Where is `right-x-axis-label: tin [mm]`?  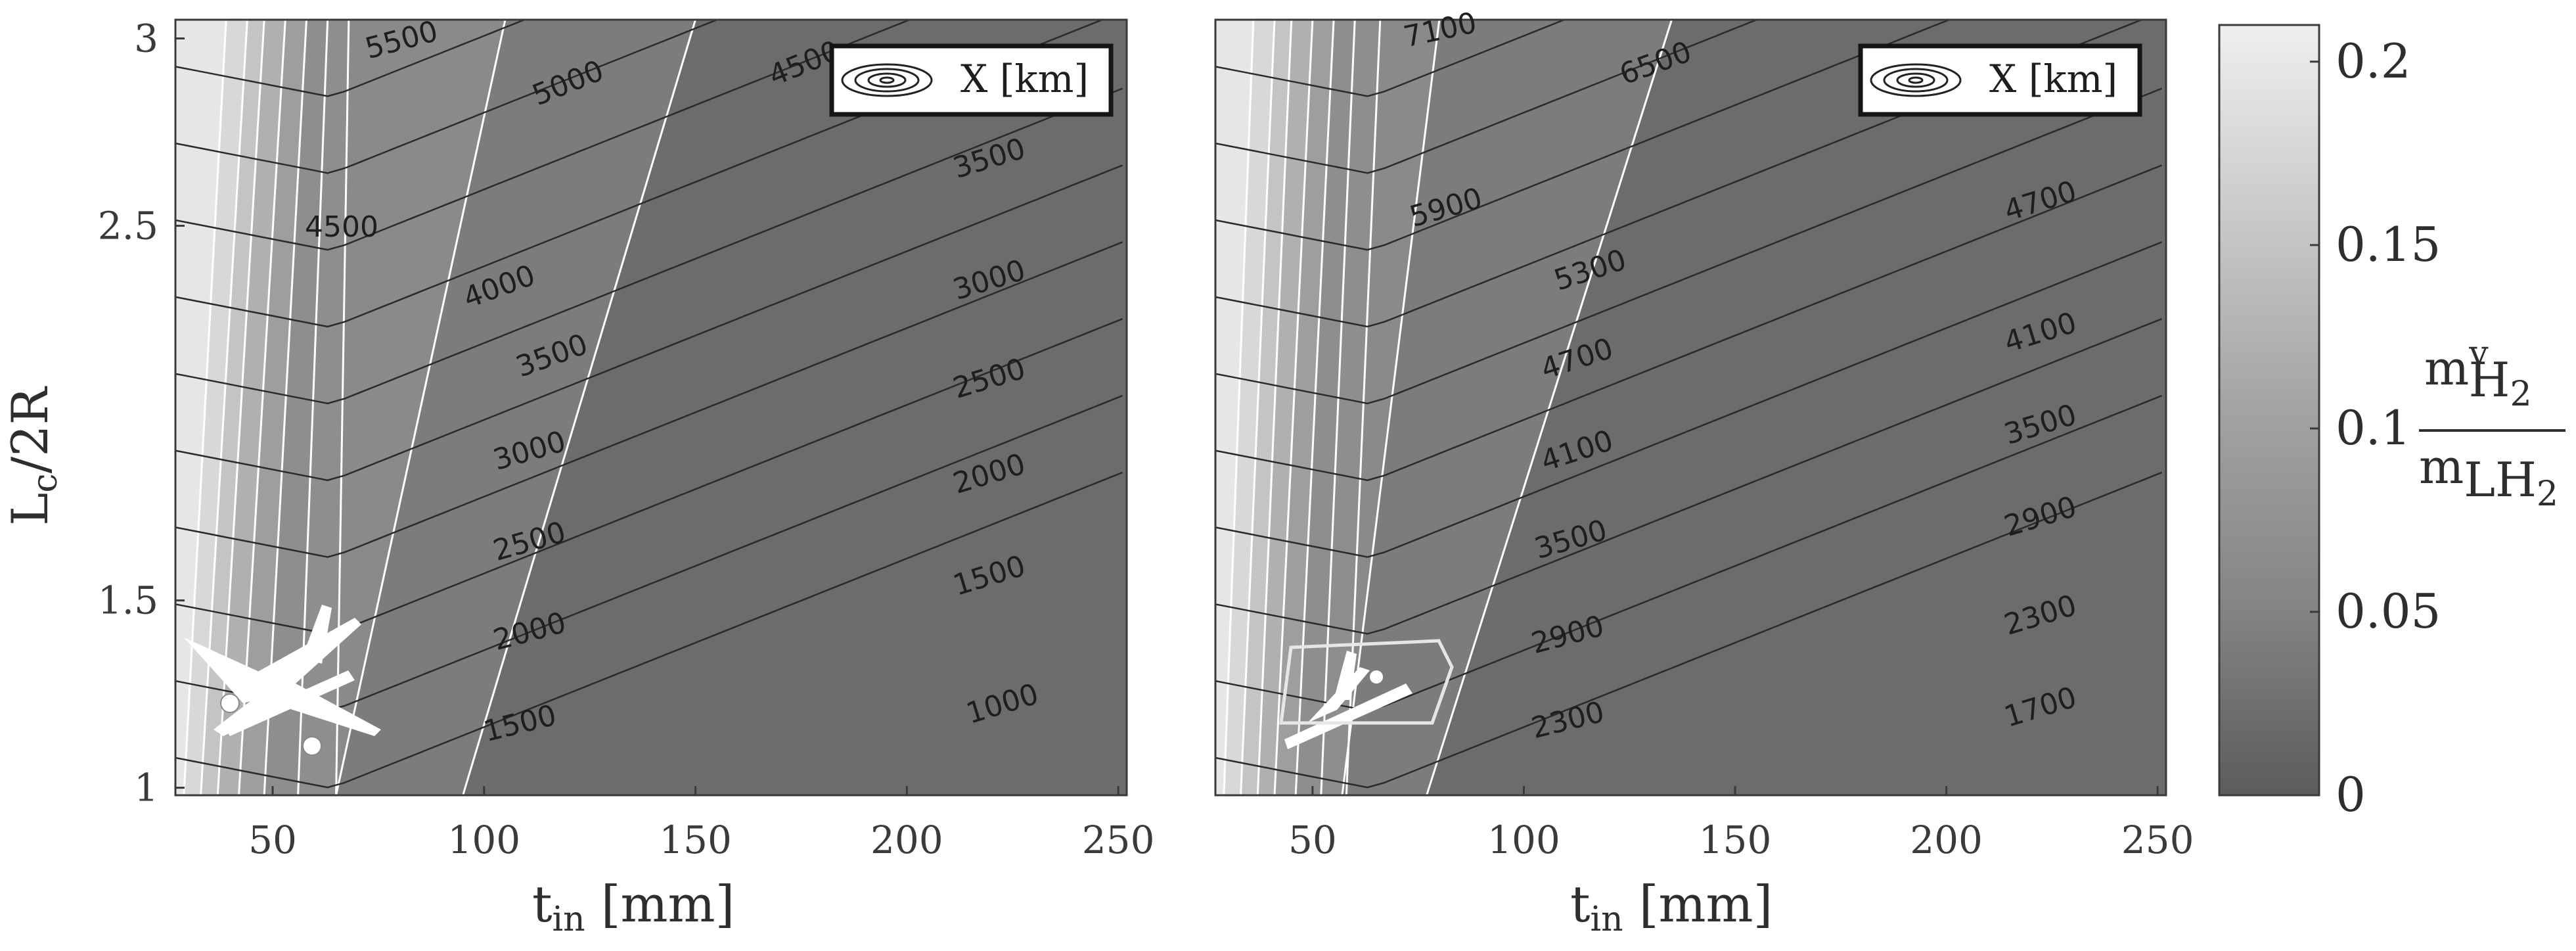
right-x-axis-label: tin [mm] is located at coordinates (1671, 907).